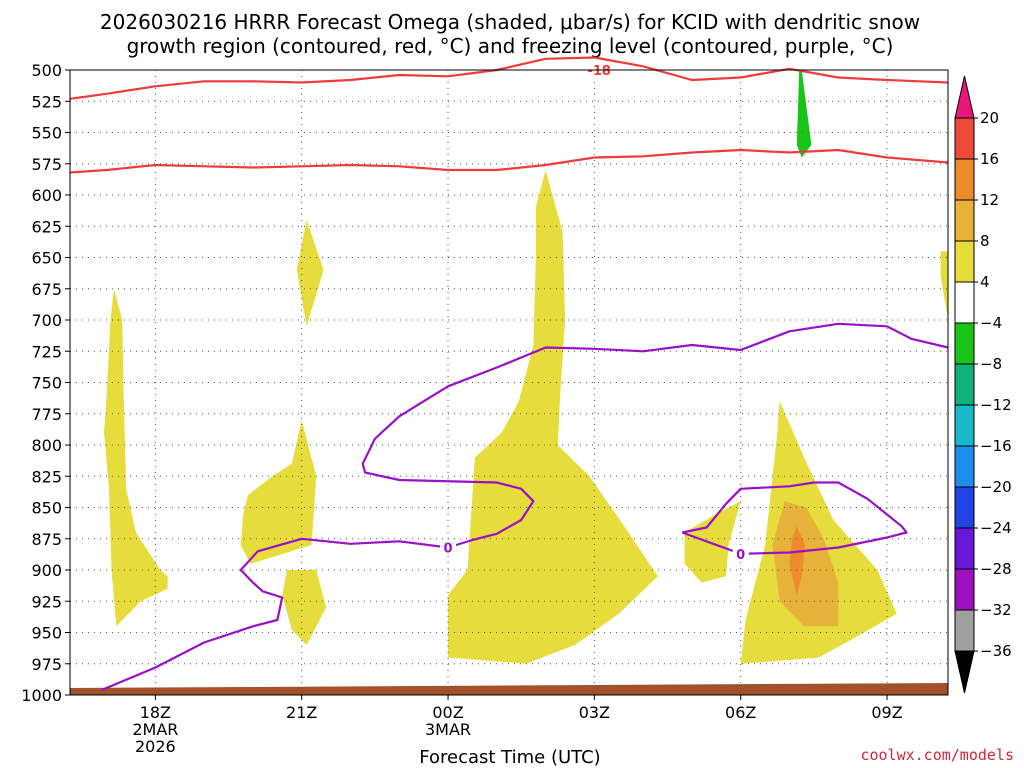 This screenshot has width=1024, height=768. I want to click on y-tick-label: 700, so click(46, 320).